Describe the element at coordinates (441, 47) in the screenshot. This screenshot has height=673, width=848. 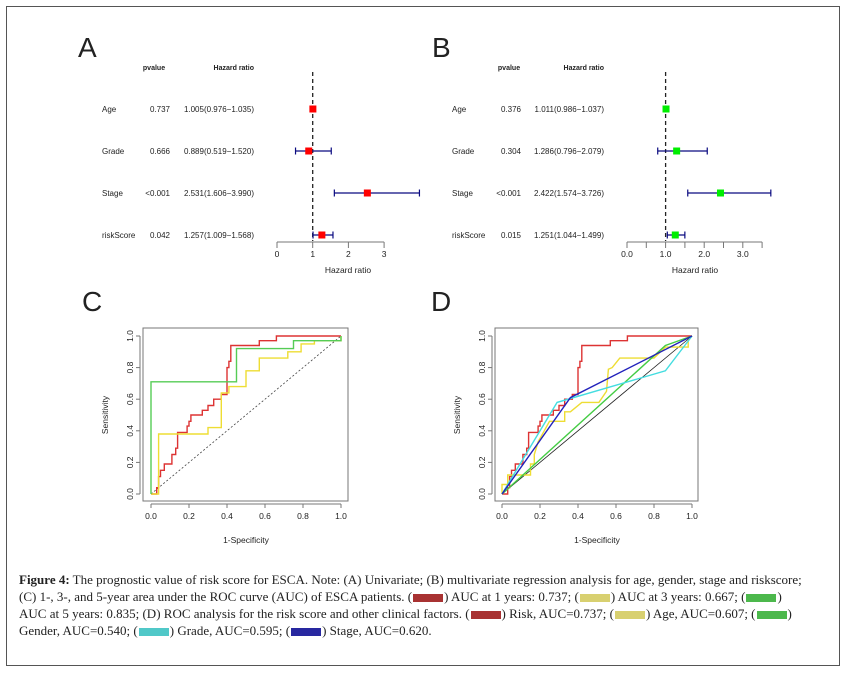
I see `panel-letter-B: B` at that location.